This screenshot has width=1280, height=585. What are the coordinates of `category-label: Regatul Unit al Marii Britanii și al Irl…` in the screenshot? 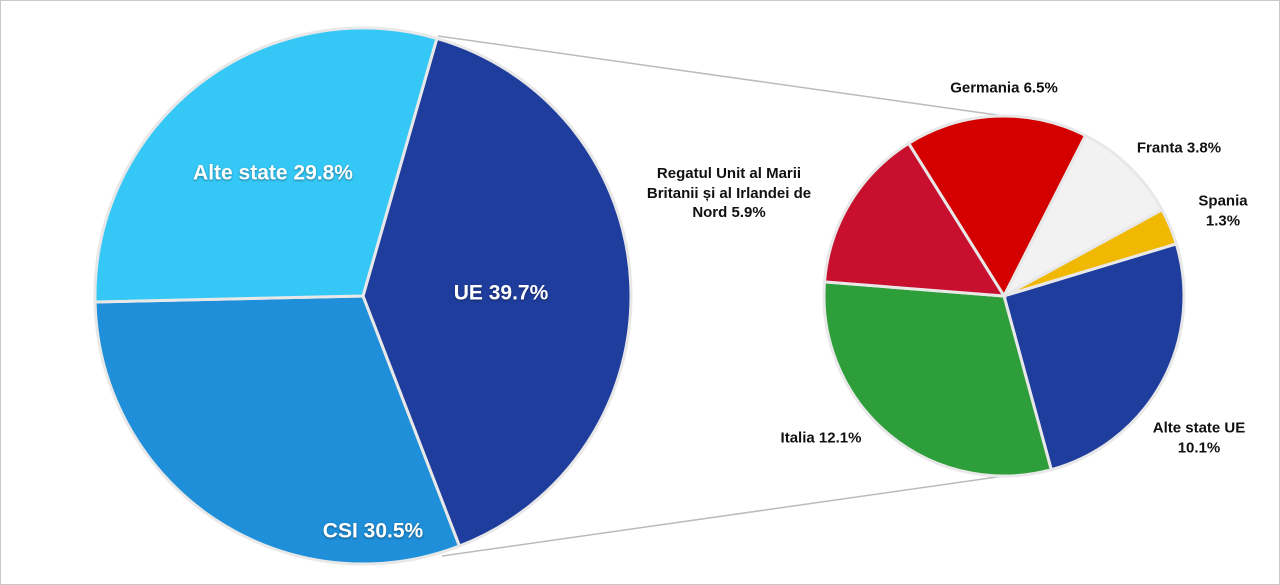 It's located at (729, 192).